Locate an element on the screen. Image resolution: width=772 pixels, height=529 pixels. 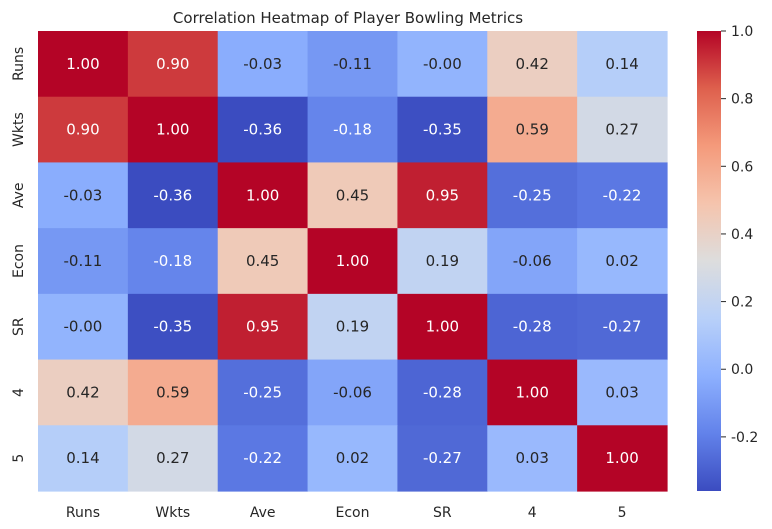
heatmap-cell-econ-wkts is located at coordinates (173, 261).